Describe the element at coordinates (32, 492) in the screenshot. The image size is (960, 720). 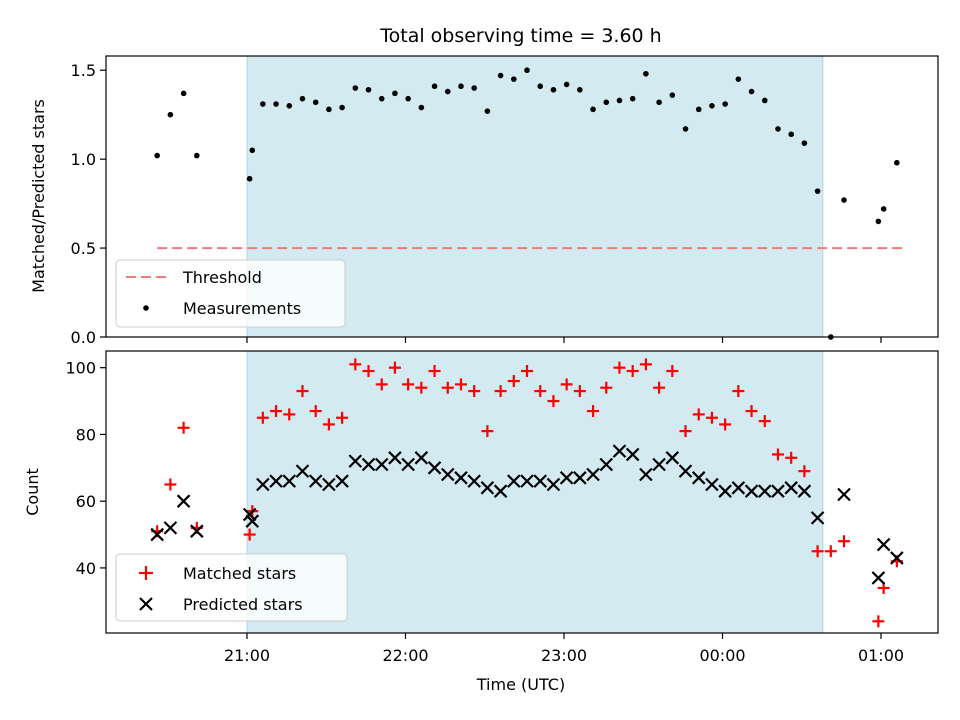
I see `bottom-y-axis-label: Count` at that location.